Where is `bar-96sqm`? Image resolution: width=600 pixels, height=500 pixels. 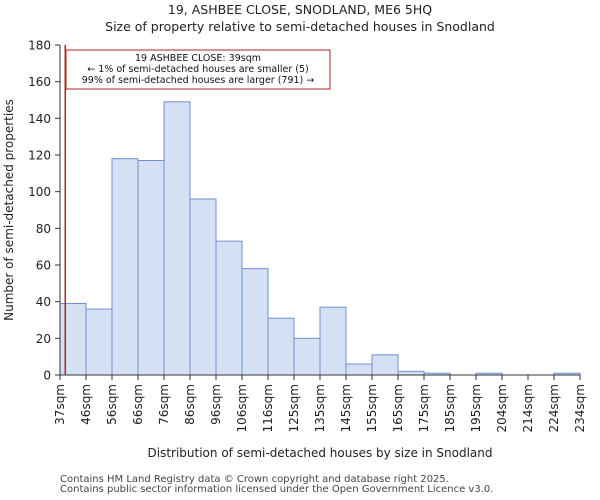
bar-96sqm is located at coordinates (229, 308).